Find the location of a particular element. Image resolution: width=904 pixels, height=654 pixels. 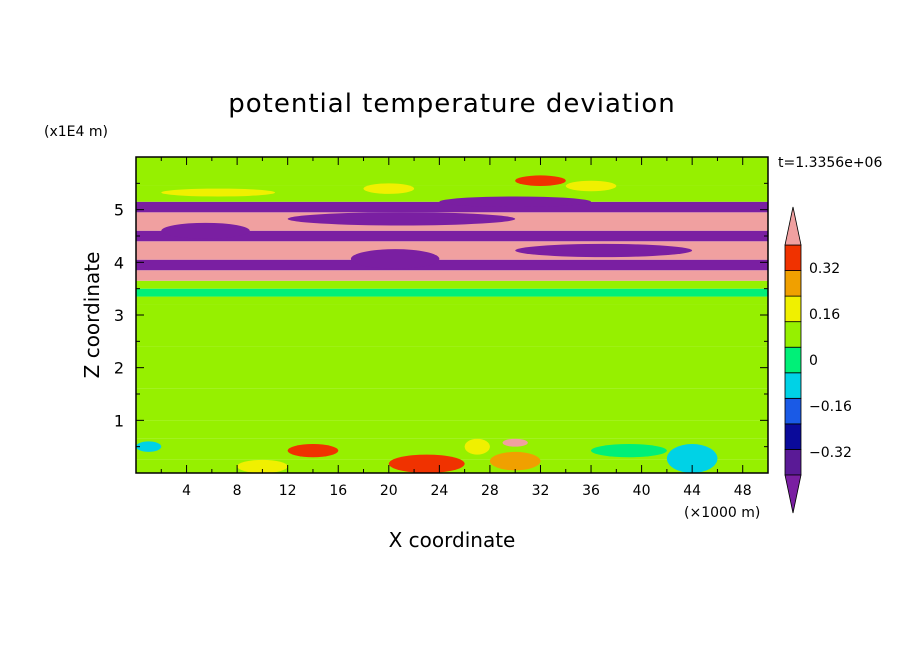

x-tick-label-8: 36 is located at coordinates (591, 491).